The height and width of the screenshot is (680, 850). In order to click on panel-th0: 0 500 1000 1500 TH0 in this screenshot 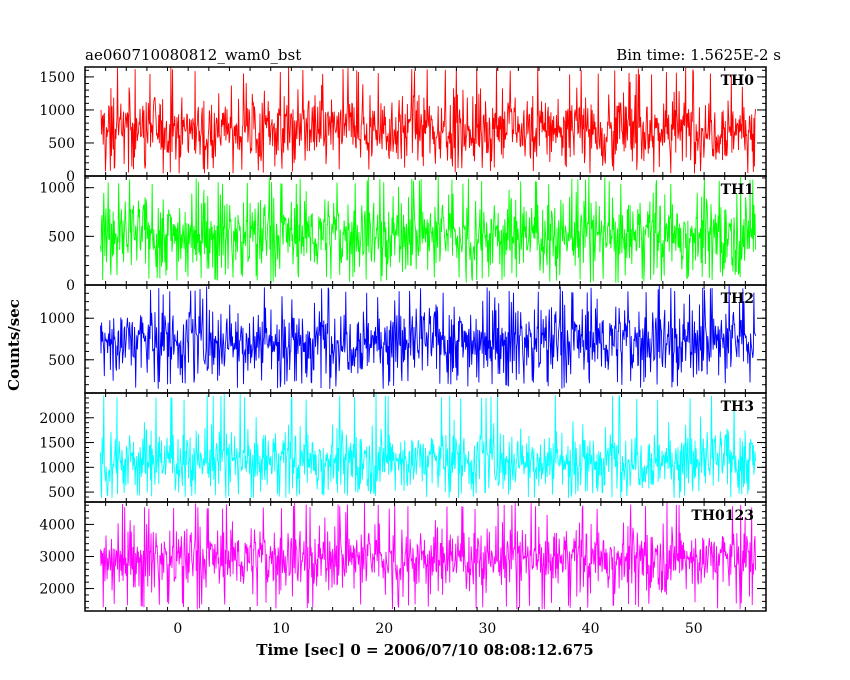, I will do `click(403, 125)`.